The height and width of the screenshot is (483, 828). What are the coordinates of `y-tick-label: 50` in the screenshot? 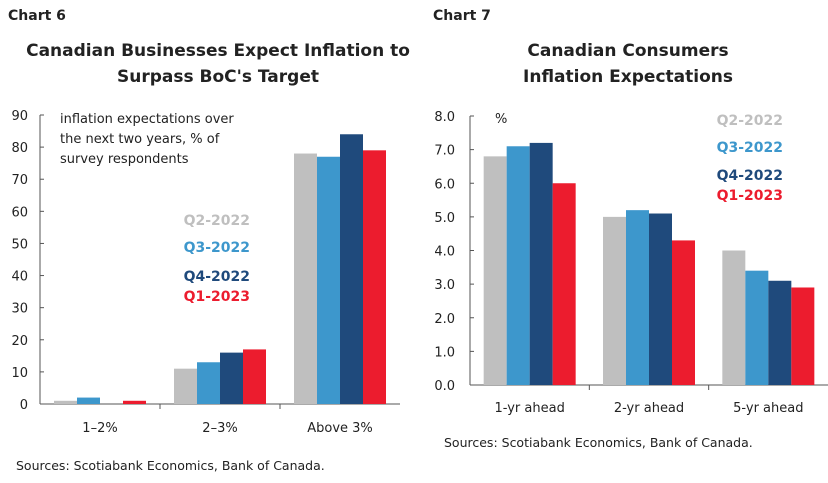 It's located at (19, 244).